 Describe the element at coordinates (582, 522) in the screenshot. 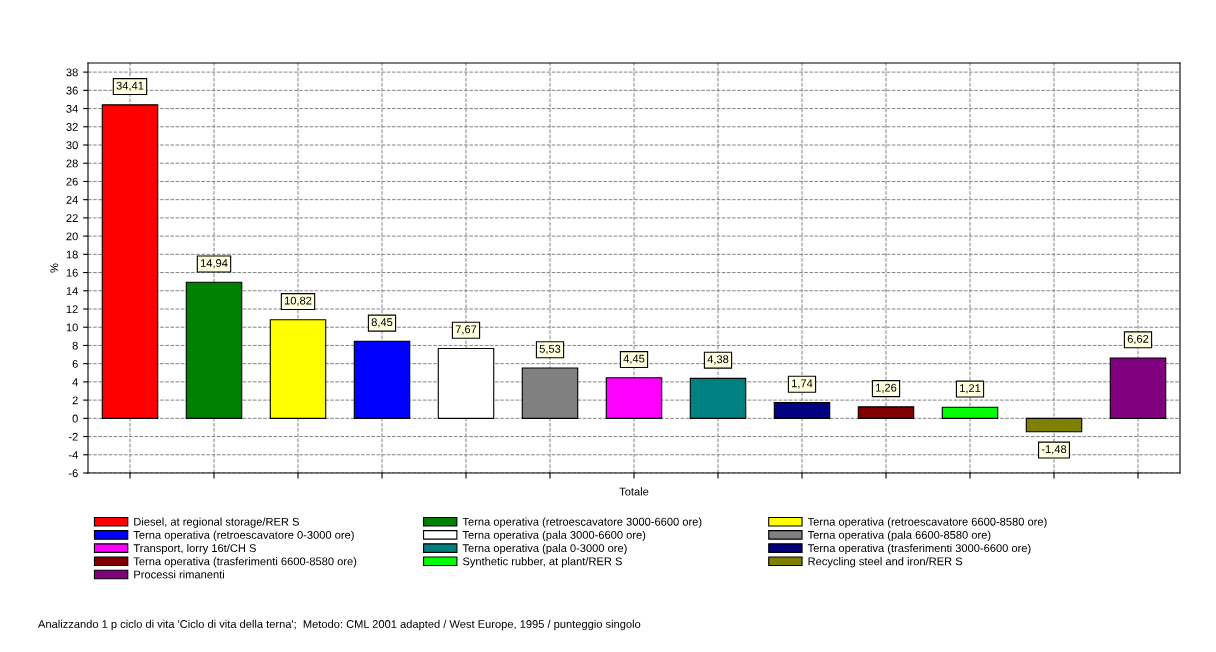

I see `legend-label: Terna operativa (retroescavatore 3000-6600 ore)` at that location.